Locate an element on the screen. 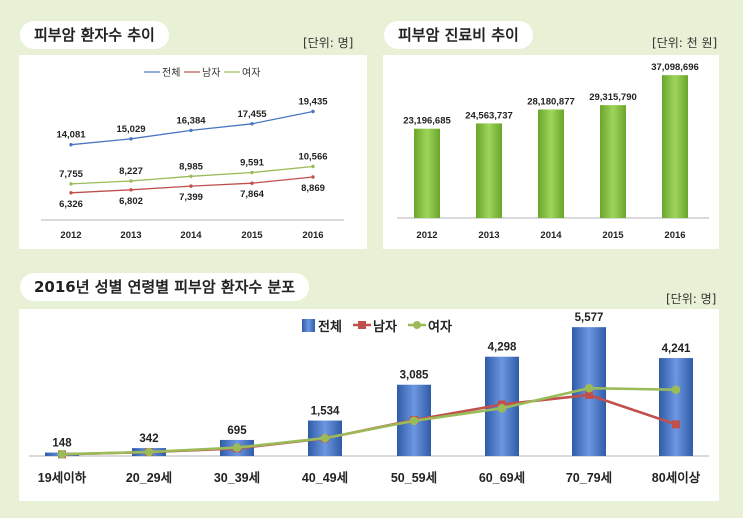 This screenshot has height=518, width=743. data-label: 16,384 is located at coordinates (191, 120).